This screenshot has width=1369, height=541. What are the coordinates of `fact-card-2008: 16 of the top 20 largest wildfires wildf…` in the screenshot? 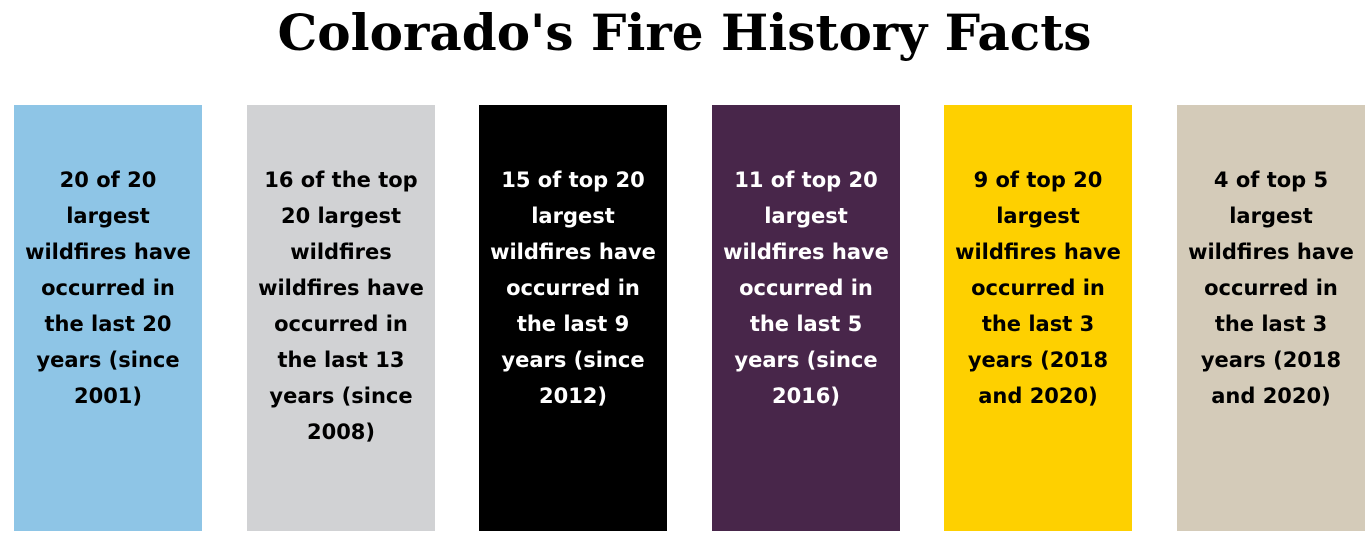 It's located at (341, 318).